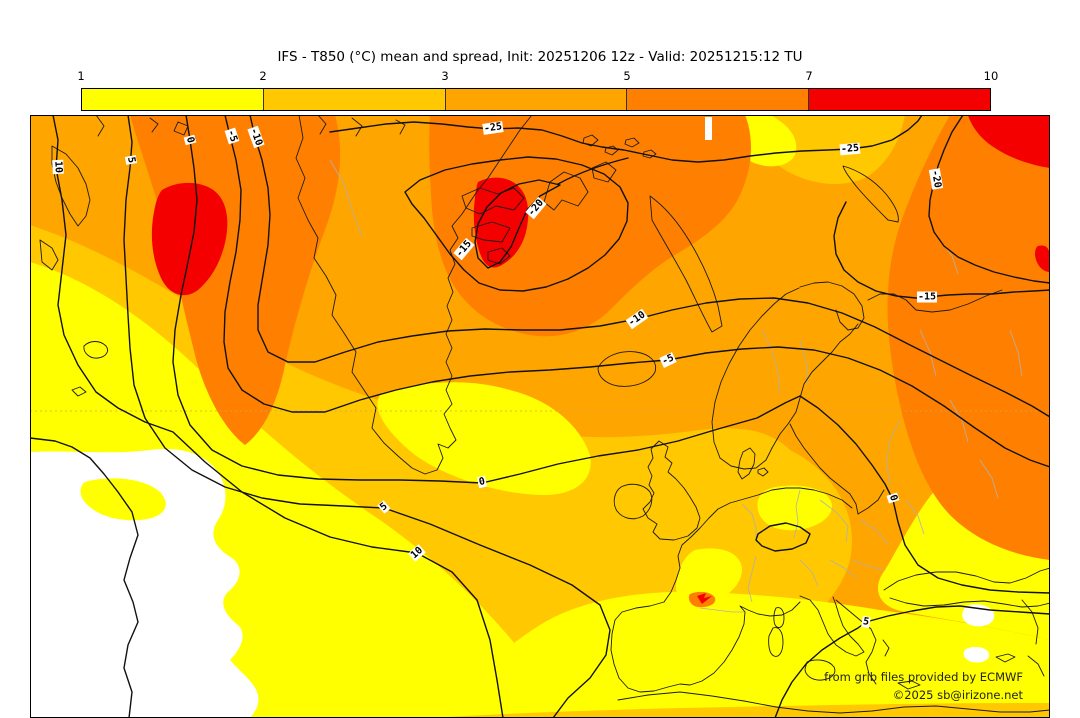  Describe the element at coordinates (704, 598) in the screenshot. I see `shading-red-pyrenees-sliver` at that location.